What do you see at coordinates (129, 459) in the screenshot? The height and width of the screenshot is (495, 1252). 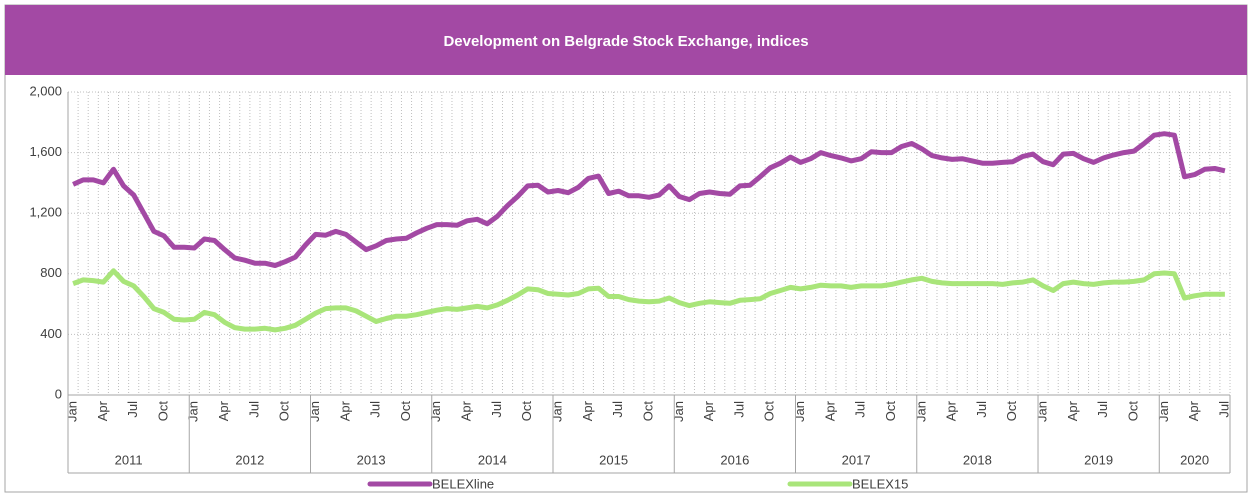 I see `year-label: 2011` at bounding box center [129, 459].